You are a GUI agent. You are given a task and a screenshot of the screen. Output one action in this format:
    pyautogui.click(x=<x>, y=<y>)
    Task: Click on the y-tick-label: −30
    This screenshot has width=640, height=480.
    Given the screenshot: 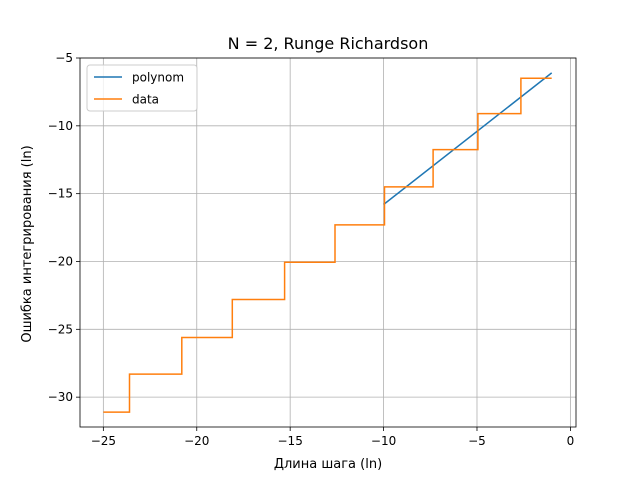 What is the action you would take?
    pyautogui.click(x=60, y=397)
    